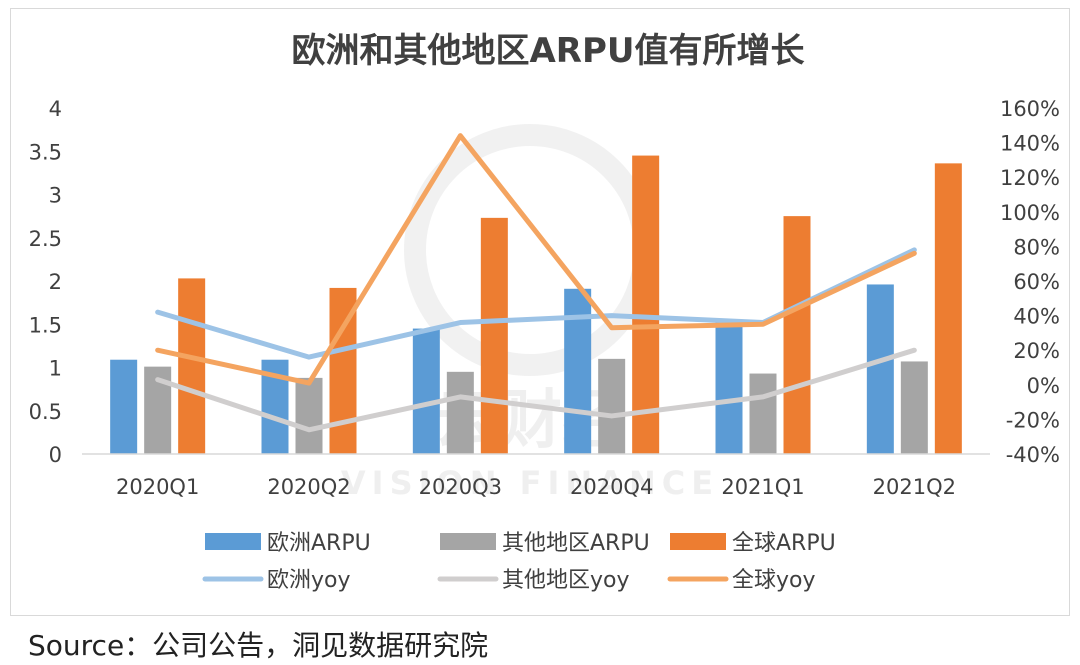  I want to click on y-left-tick-label: 4, so click(55, 109).